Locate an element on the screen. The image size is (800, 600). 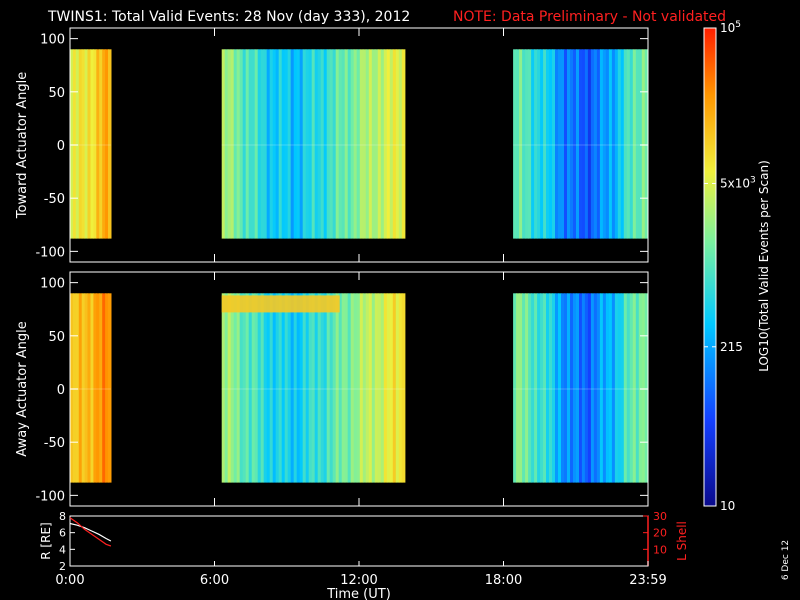
x-tick-label: 18:00 is located at coordinates (503, 580).